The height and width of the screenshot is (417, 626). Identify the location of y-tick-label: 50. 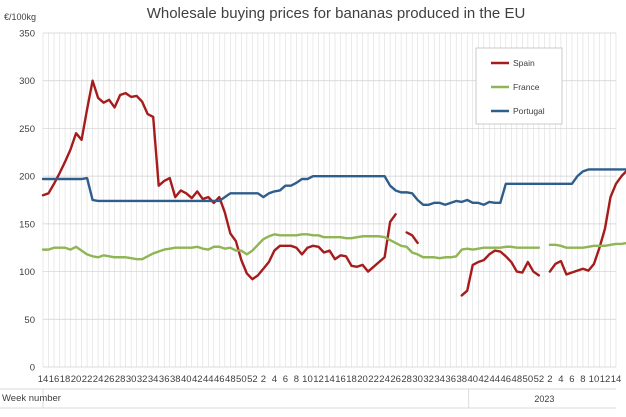
(29, 320).